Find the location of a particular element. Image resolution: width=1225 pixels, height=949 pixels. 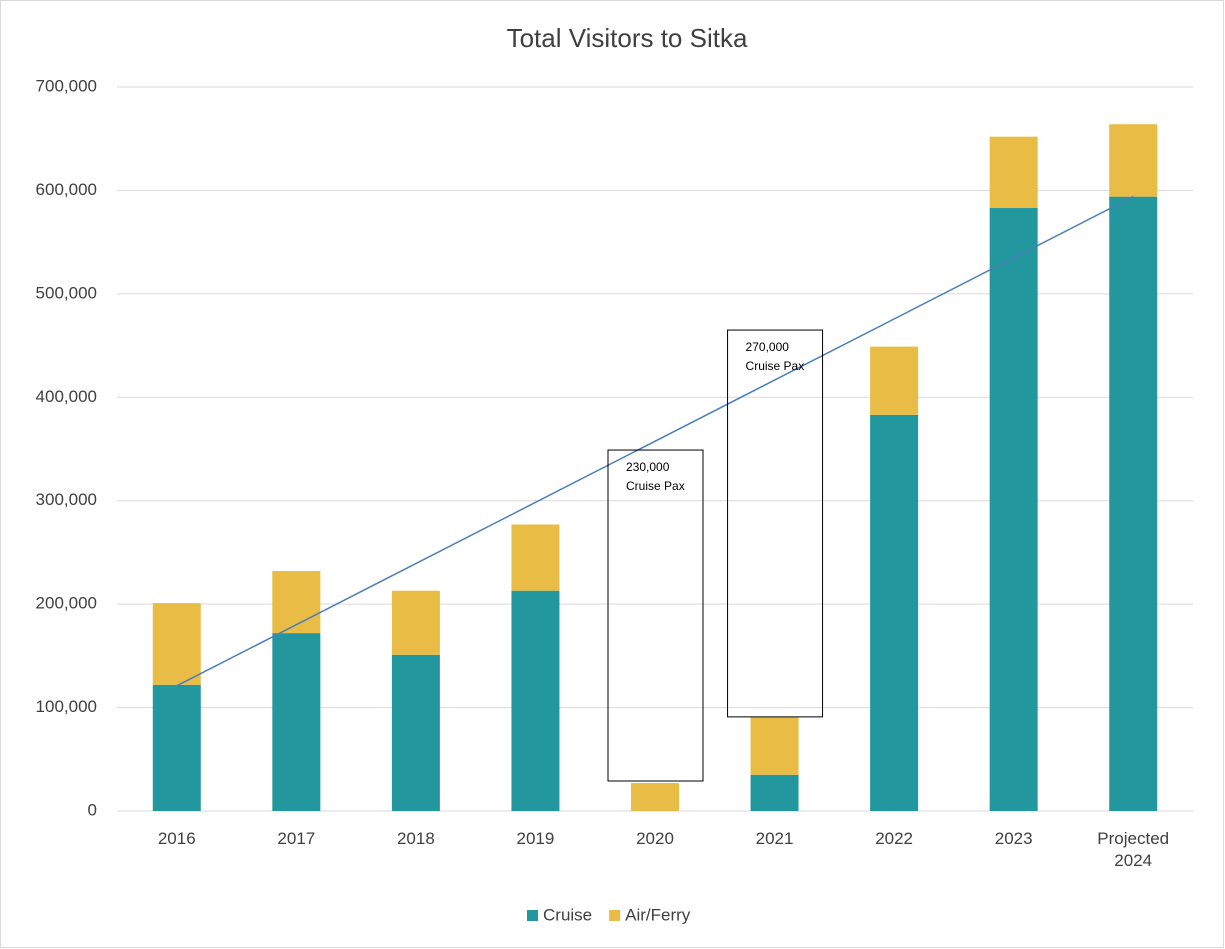

chart-title: Total Visitors to Sitka is located at coordinates (627, 38).